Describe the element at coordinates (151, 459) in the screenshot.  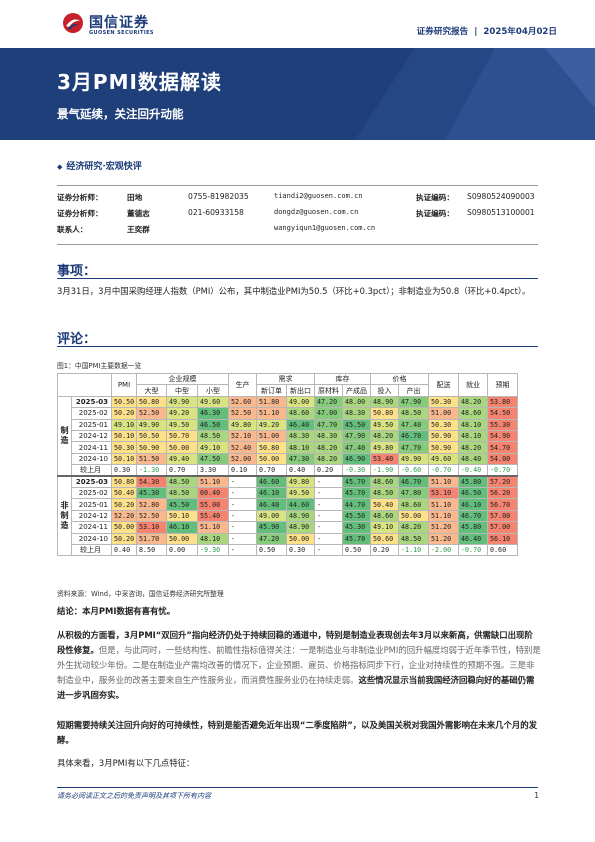
I see `data-cell: 51.50` at that location.